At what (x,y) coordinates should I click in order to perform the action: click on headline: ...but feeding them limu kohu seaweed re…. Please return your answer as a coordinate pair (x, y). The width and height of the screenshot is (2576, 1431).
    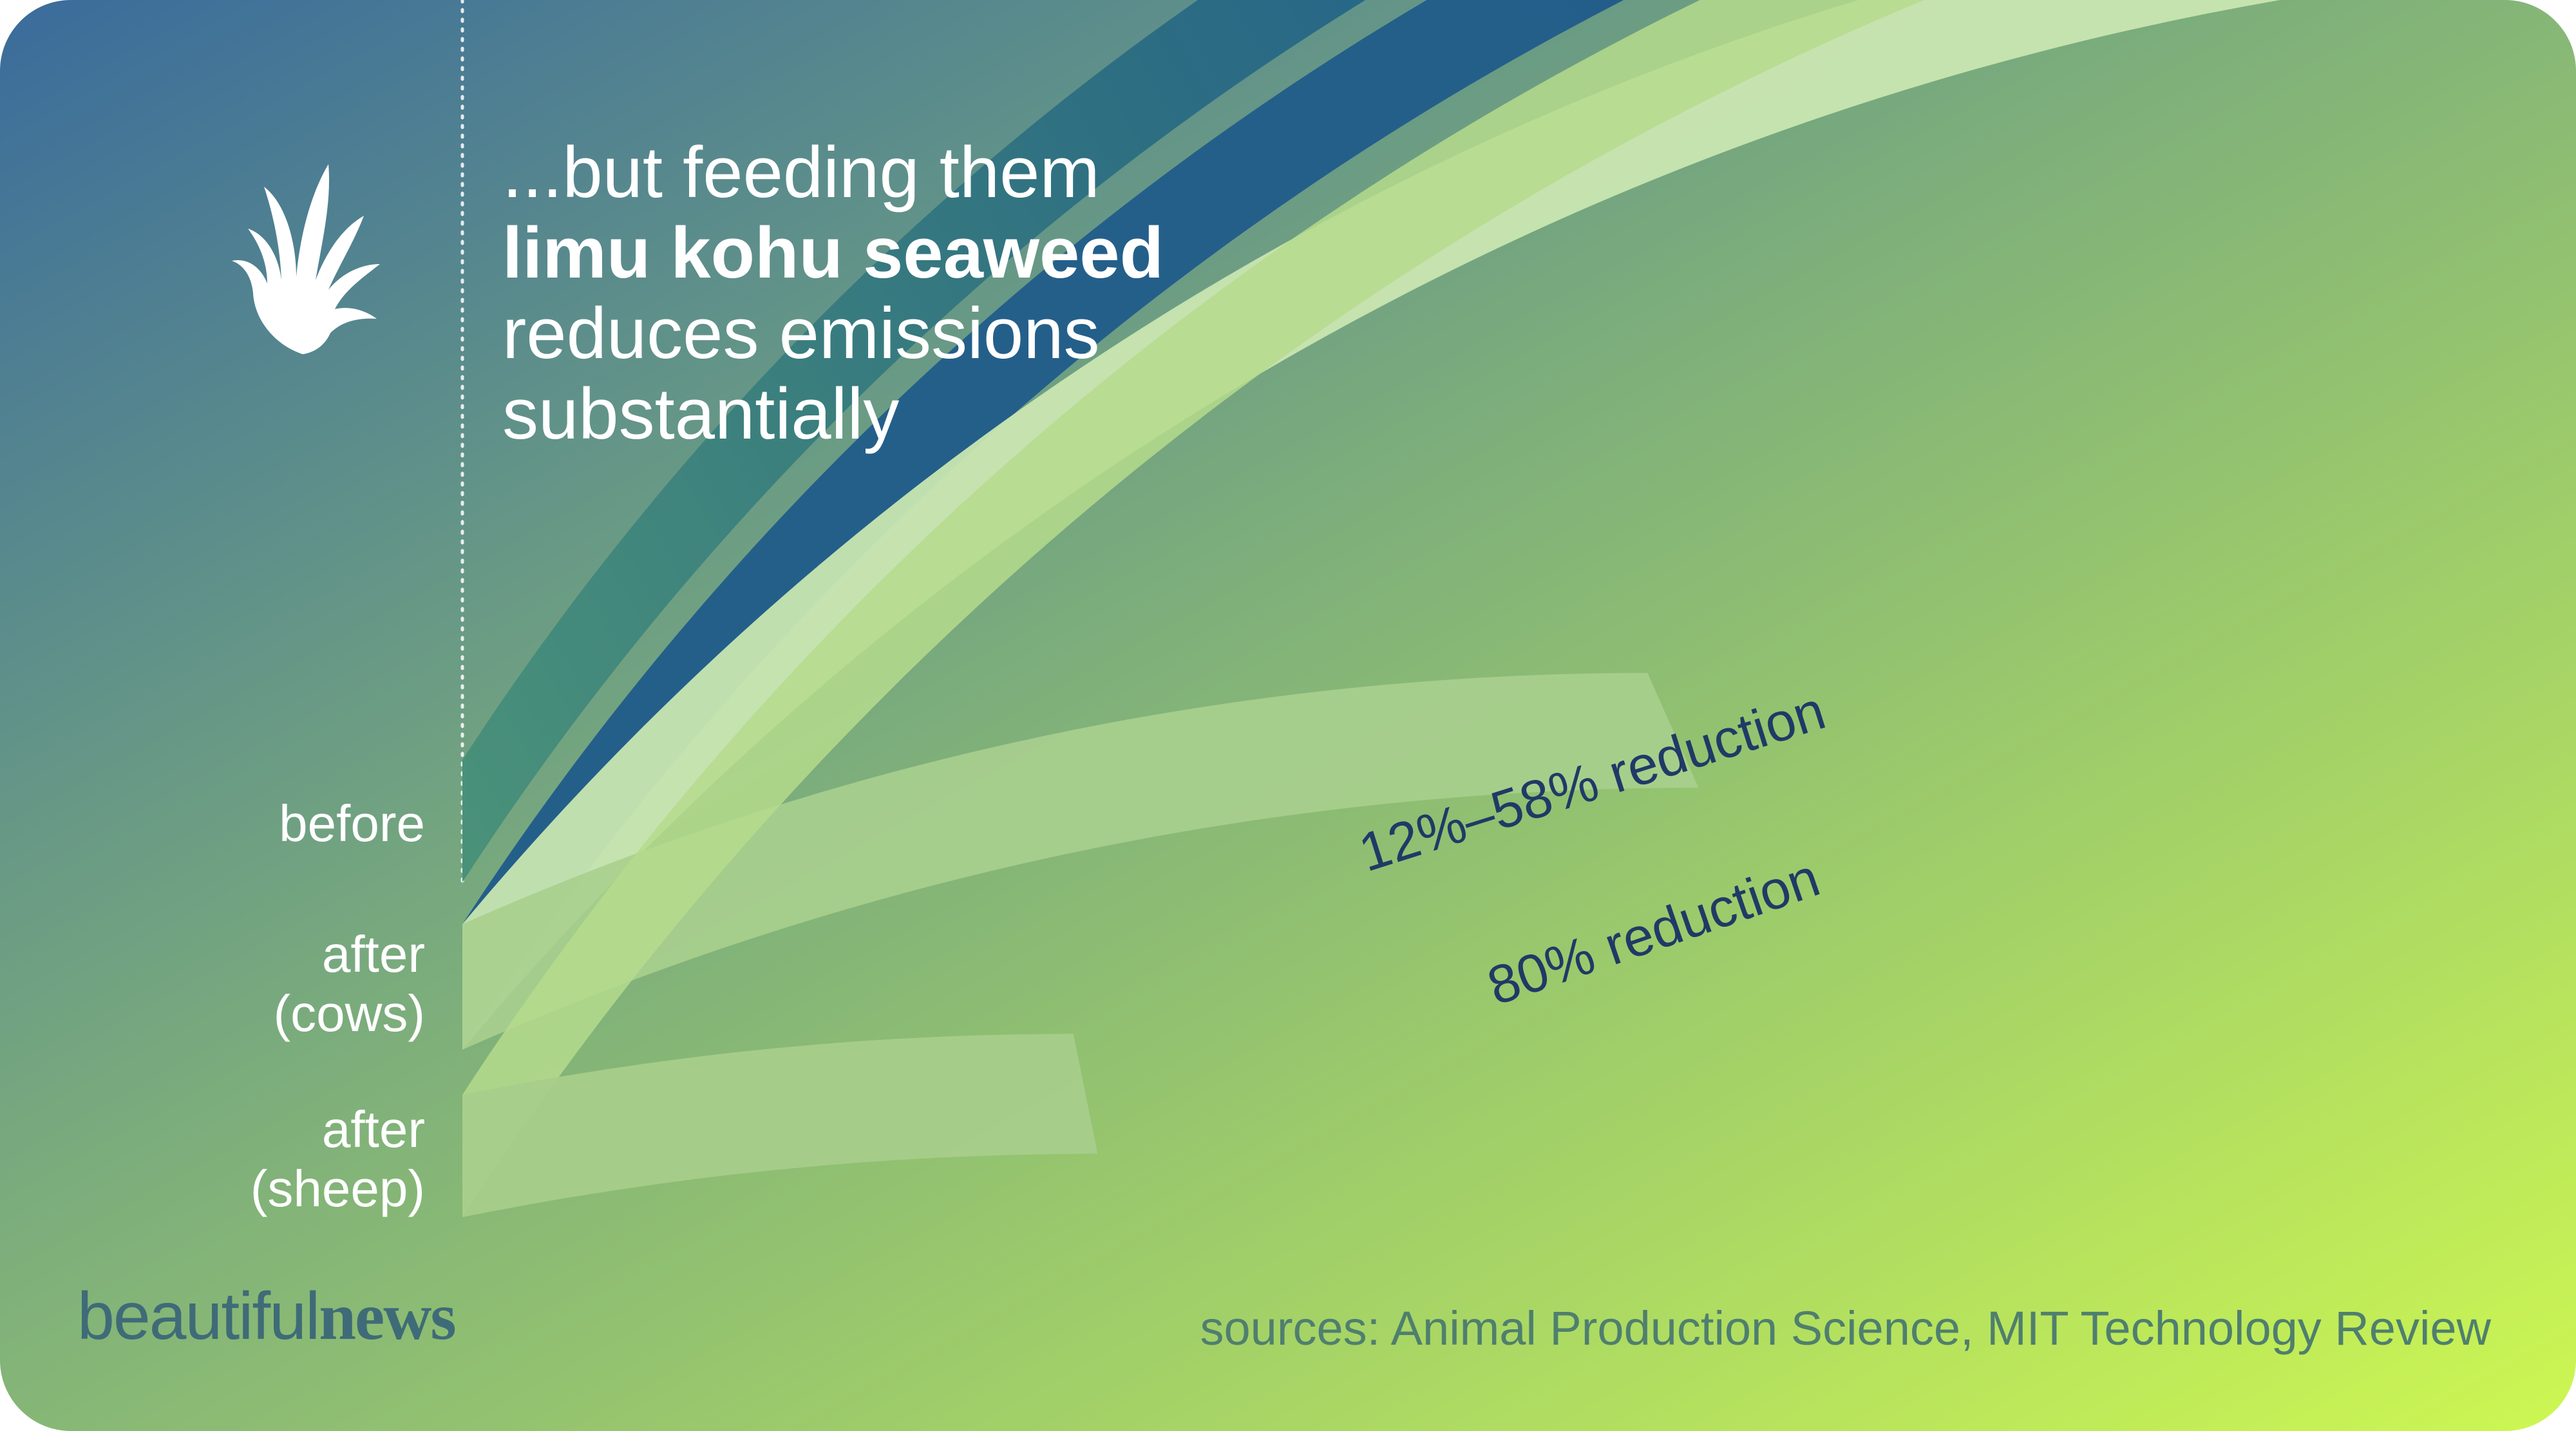
    Looking at the image, I should click on (833, 293).